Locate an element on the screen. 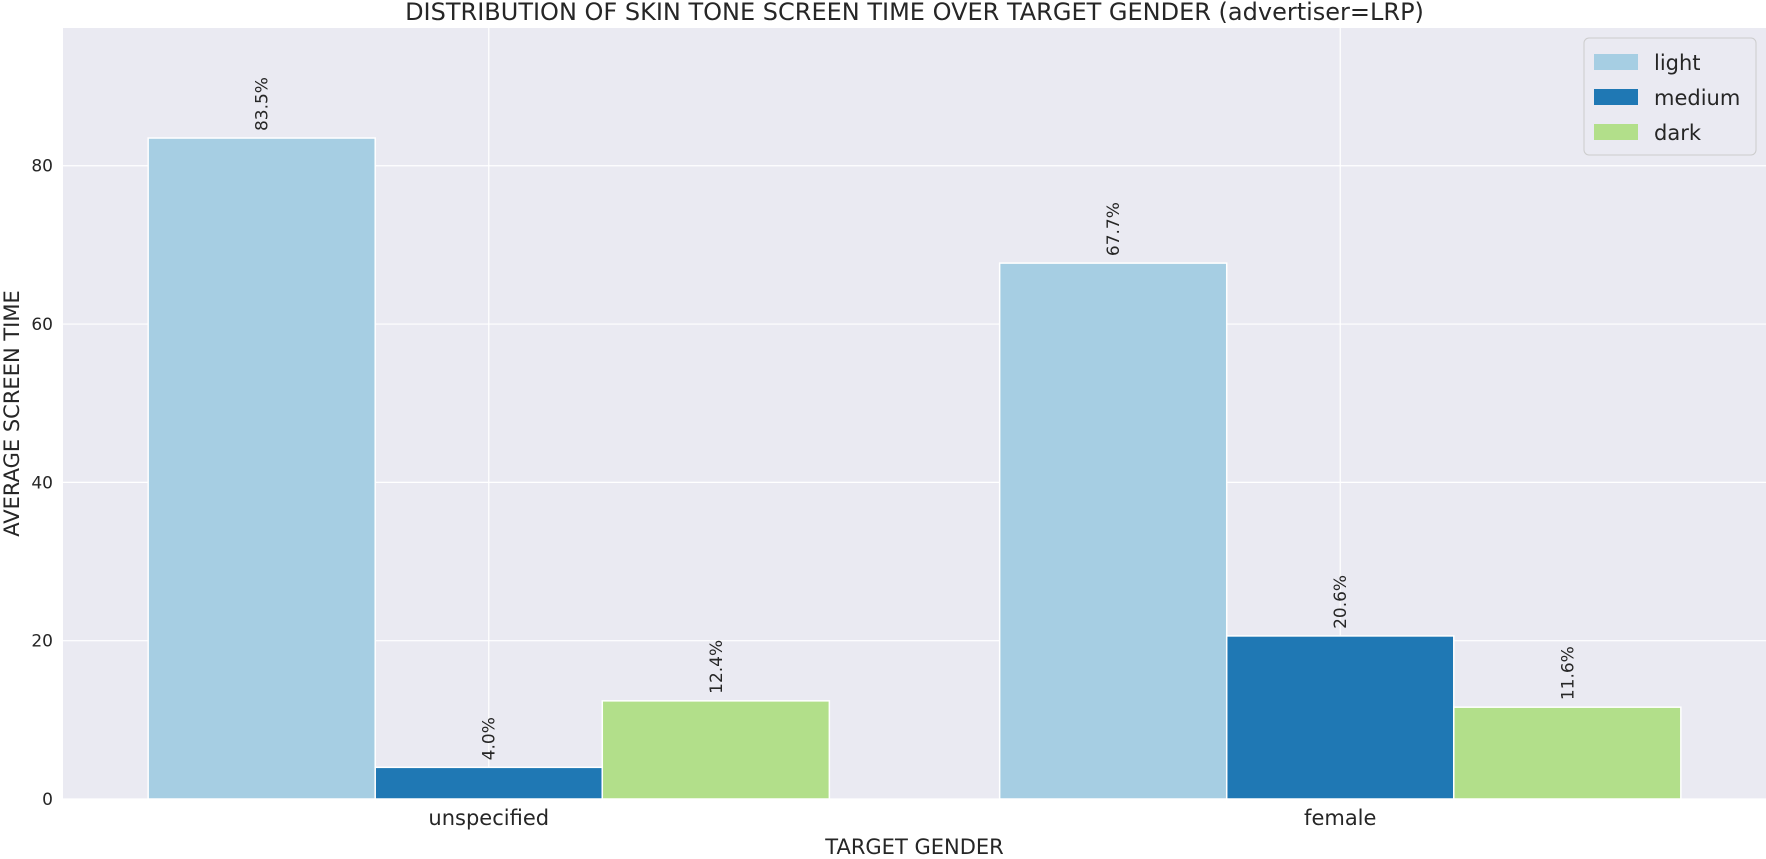  bar-value-label: 12.4% is located at coordinates (717, 667).